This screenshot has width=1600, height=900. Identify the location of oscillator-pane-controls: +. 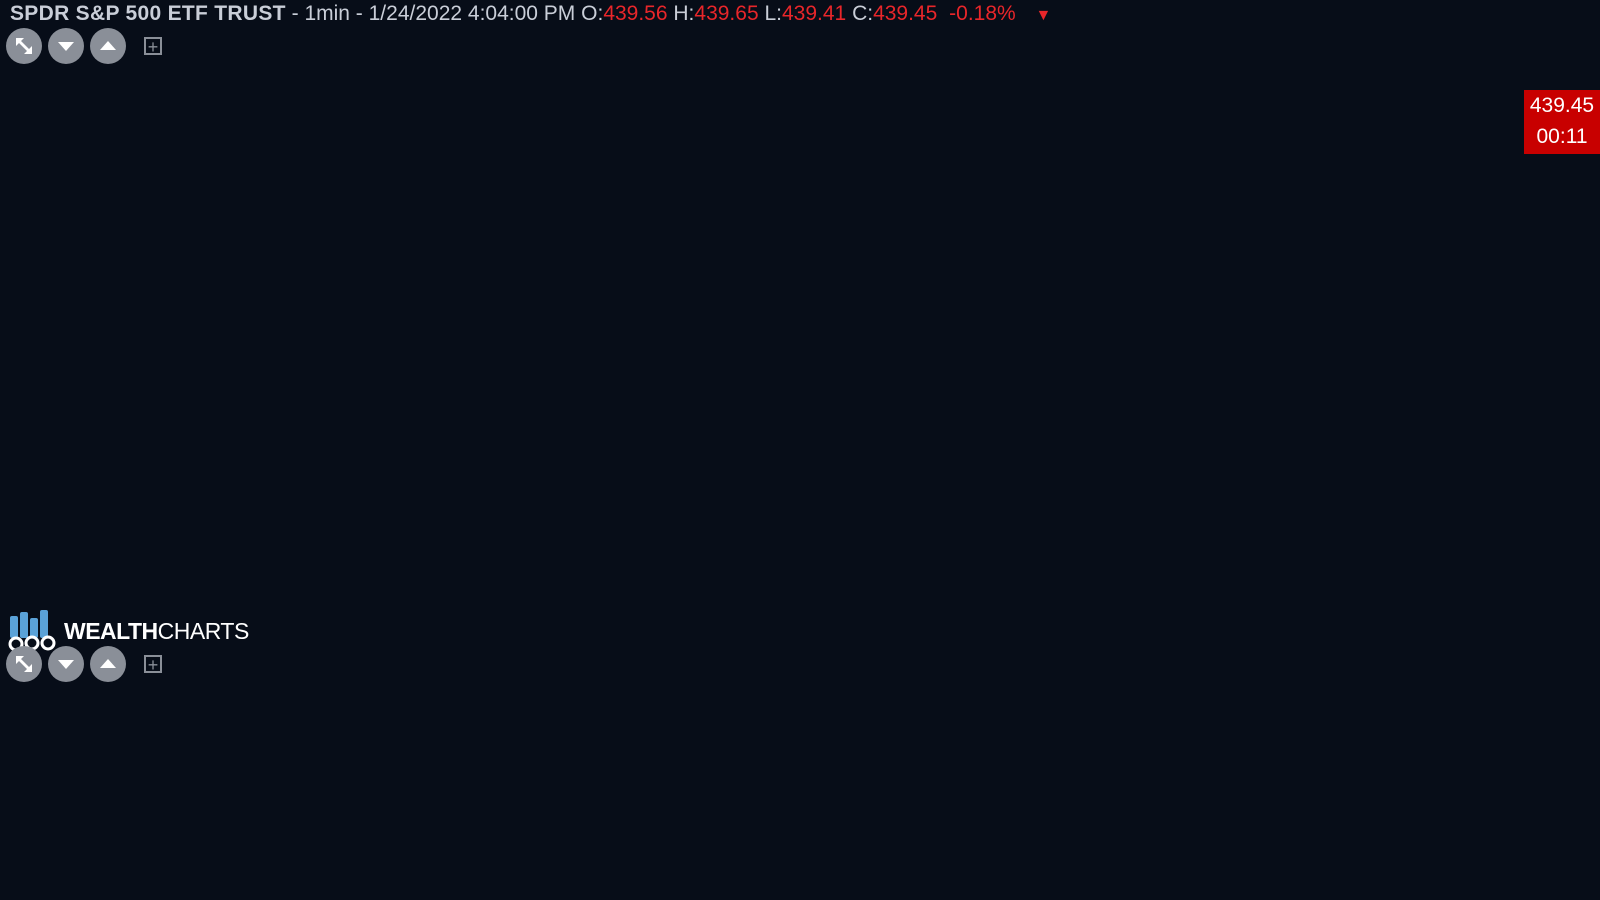
(84, 664).